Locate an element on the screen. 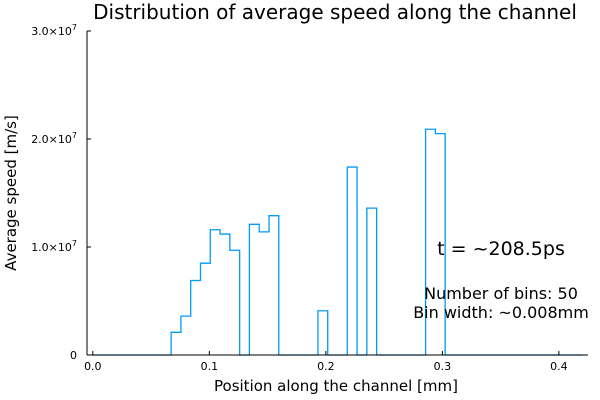 The height and width of the screenshot is (400, 600). y-ticks: 0 1.0×10⁷ 2.0×10⁷ 3.0×10⁷ is located at coordinates (61, 192).